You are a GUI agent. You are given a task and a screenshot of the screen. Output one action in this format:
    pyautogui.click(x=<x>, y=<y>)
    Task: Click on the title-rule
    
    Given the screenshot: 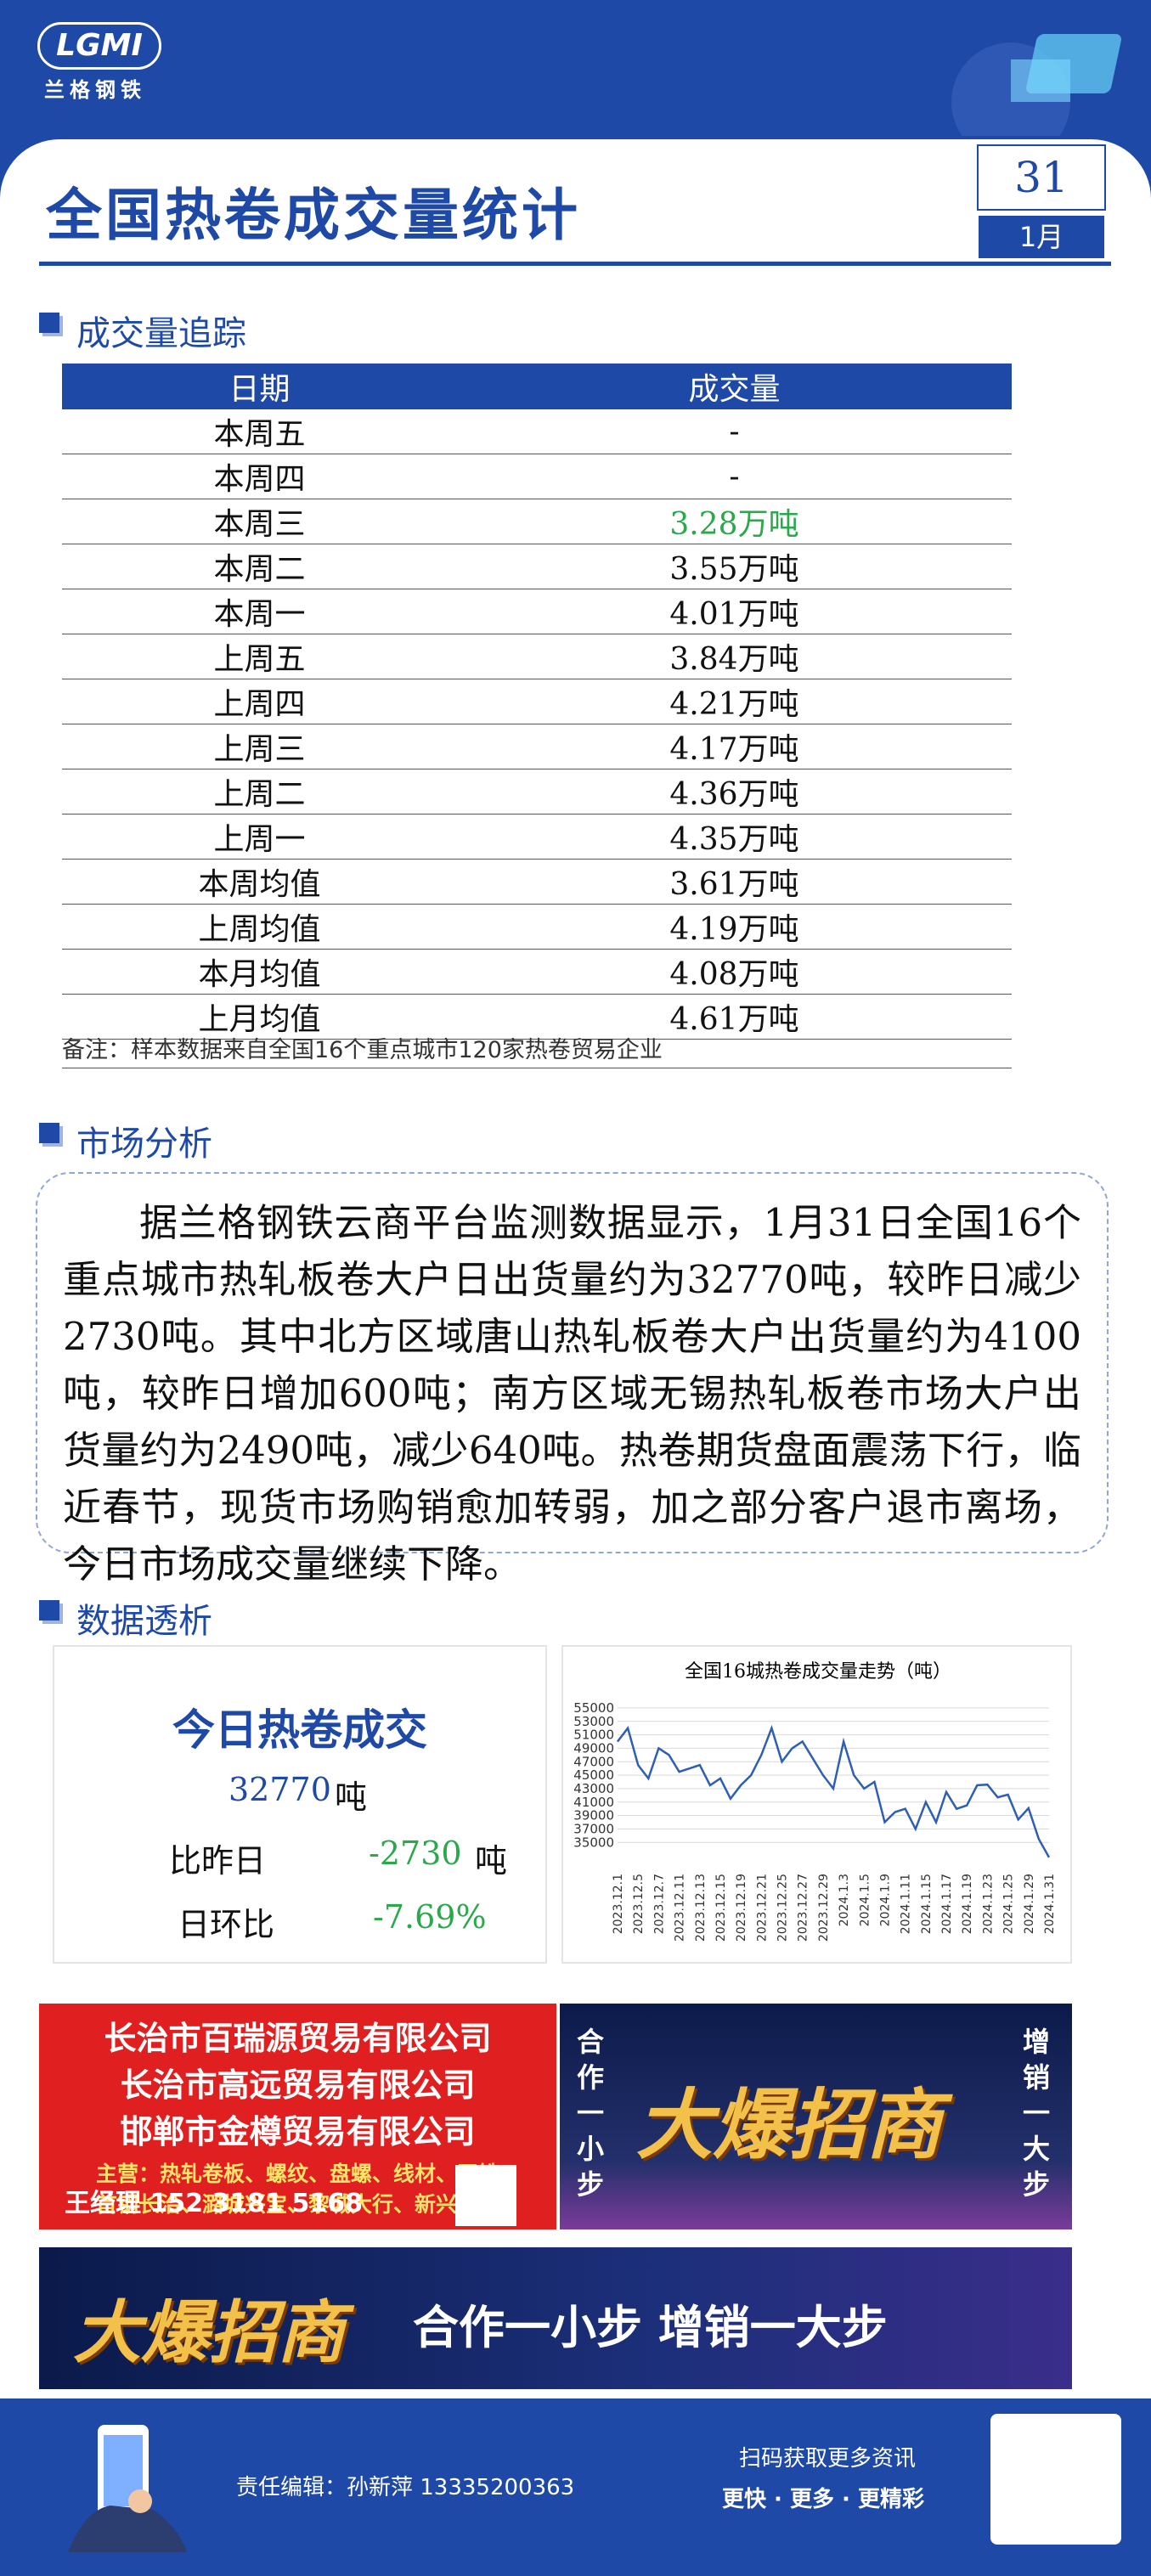 What is the action you would take?
    pyautogui.click(x=575, y=264)
    